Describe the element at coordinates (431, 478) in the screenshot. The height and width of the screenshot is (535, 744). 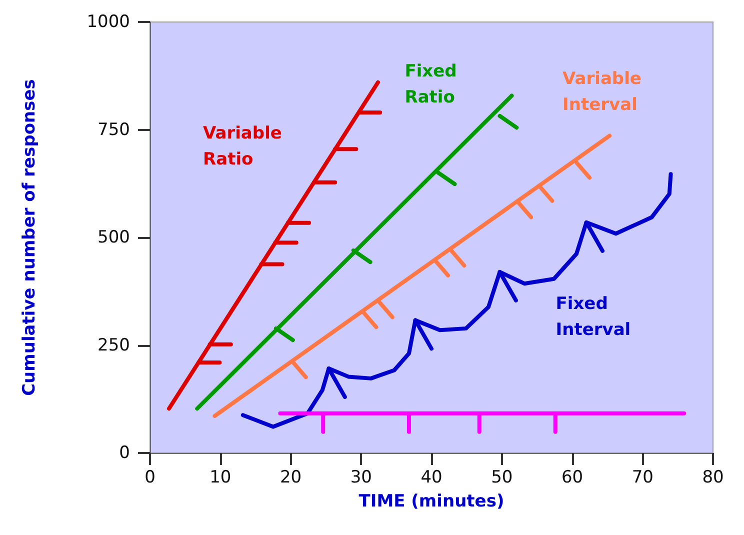
I see `x-tick-label: 40` at that location.